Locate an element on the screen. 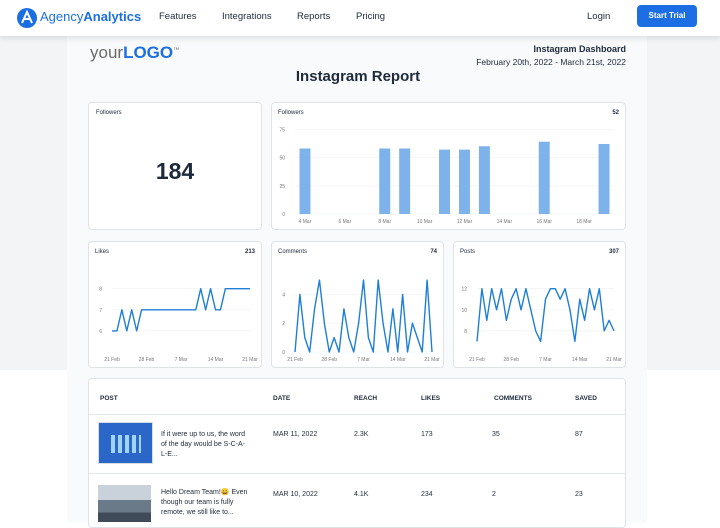 This screenshot has height=528, width=720. login-link: Login is located at coordinates (599, 16).